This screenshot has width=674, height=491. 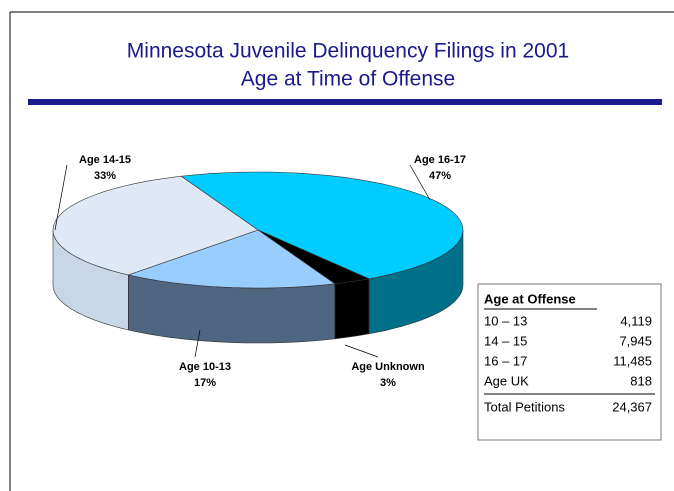 What do you see at coordinates (105, 176) in the screenshot?
I see `slice-value-label: 33%` at bounding box center [105, 176].